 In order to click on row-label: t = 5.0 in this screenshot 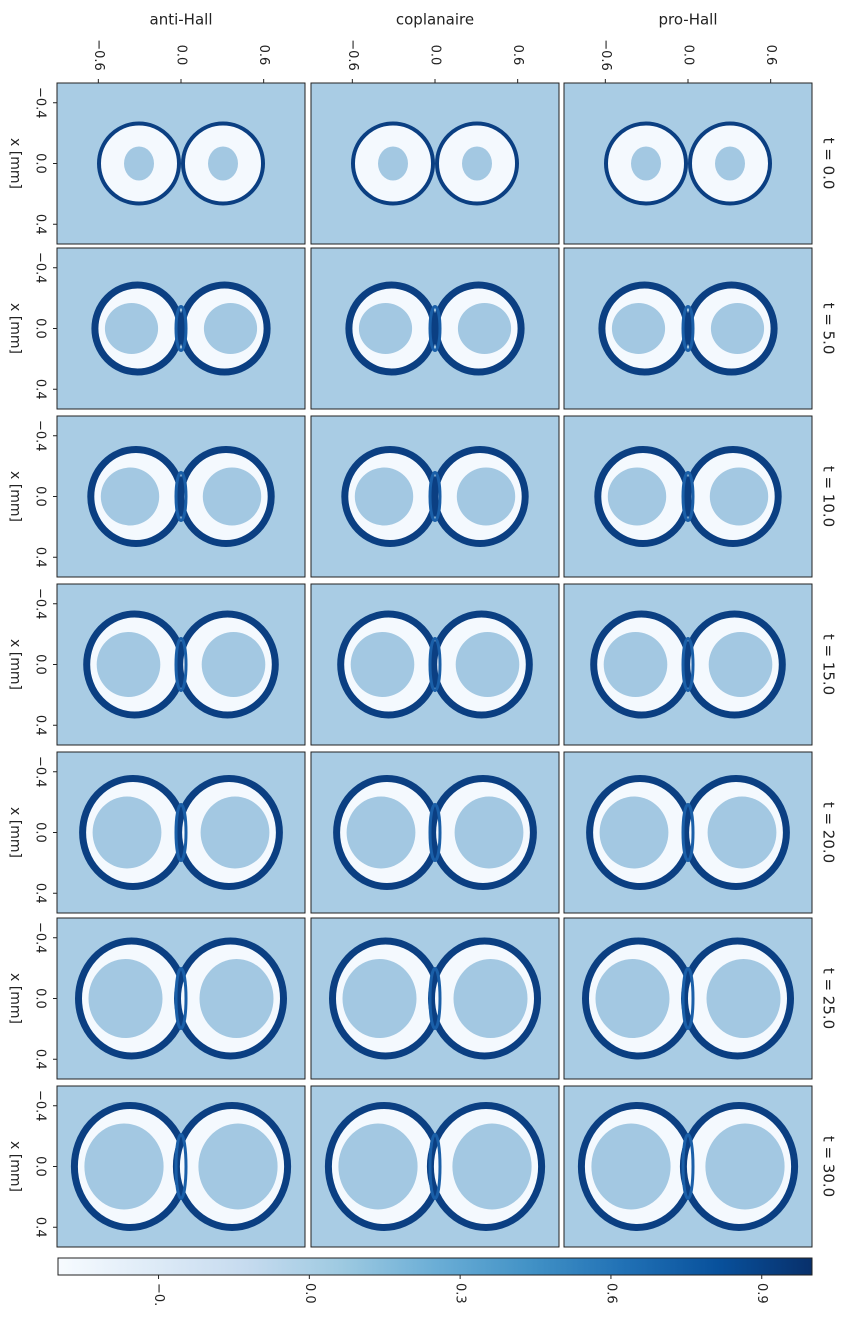, I will do `click(829, 329)`.